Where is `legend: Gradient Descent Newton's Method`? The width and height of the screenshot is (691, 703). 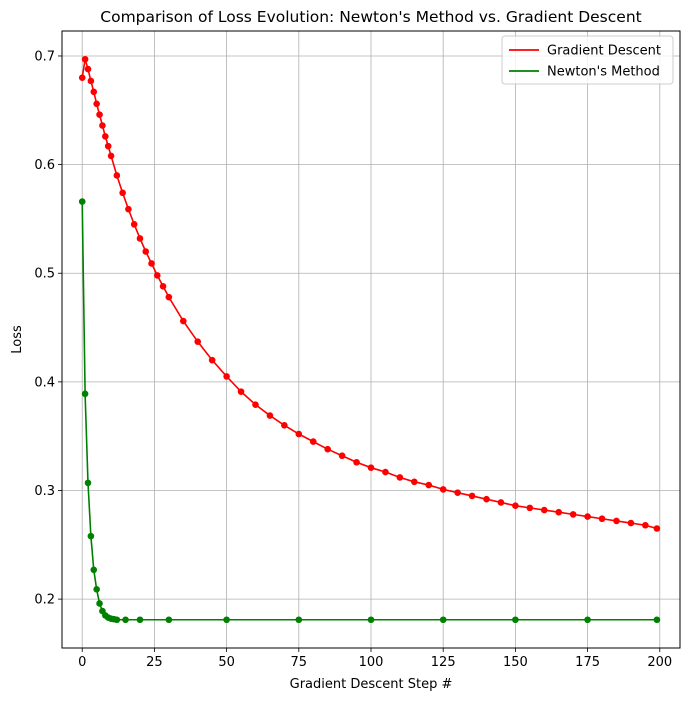
legend: Gradient Descent Newton's Method is located at coordinates (587, 60).